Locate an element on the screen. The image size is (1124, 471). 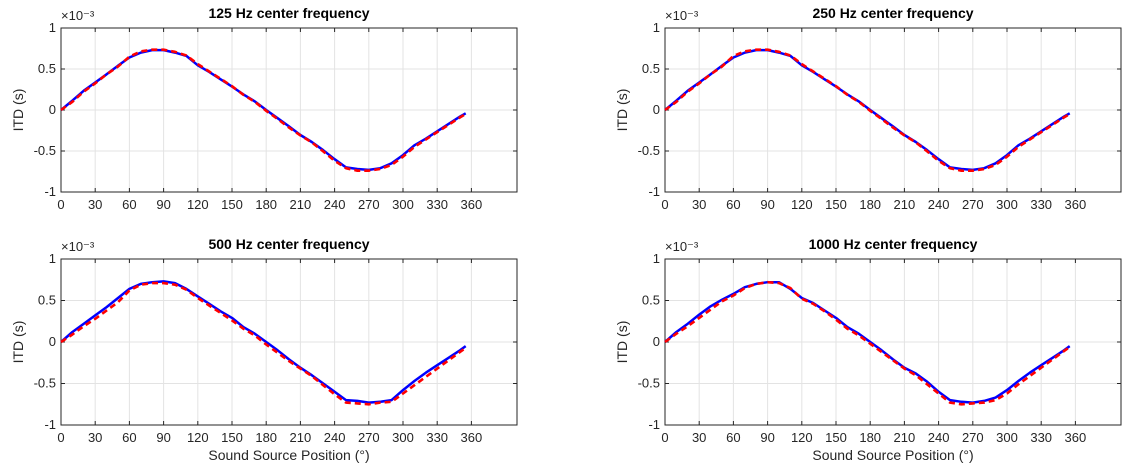
chart-title: 1000 Hz center frequency is located at coordinates (893, 244).